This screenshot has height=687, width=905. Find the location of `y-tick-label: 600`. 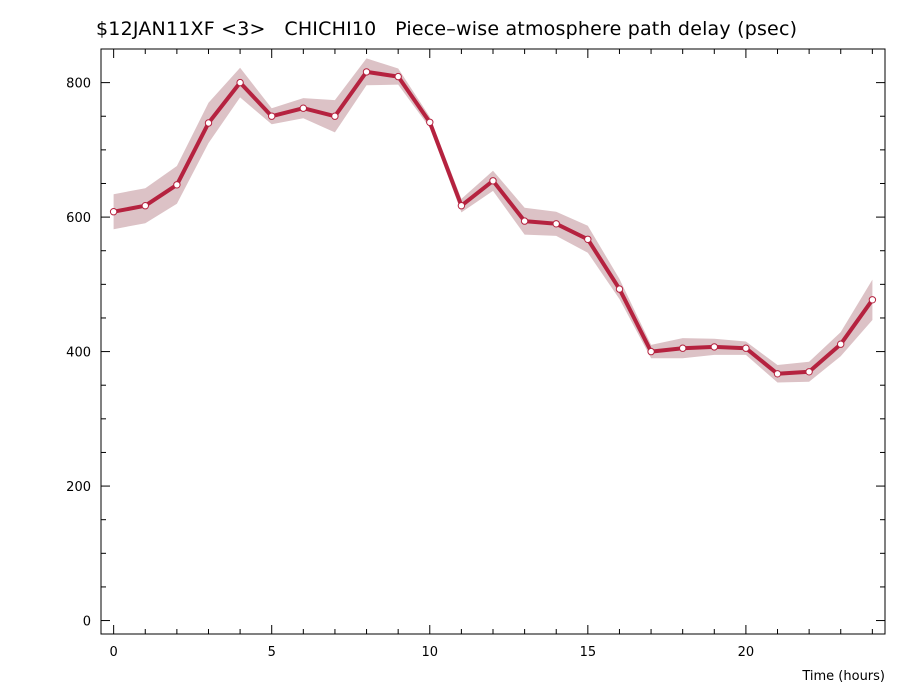

y-tick-label: 600 is located at coordinates (78, 218).